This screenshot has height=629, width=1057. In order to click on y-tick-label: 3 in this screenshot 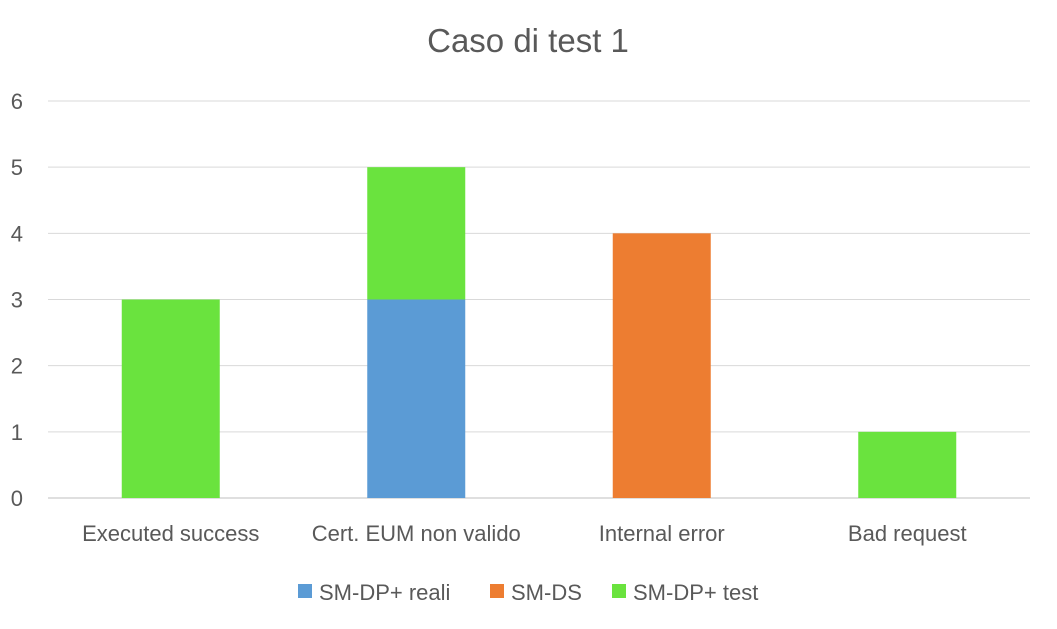, I will do `click(17, 300)`.